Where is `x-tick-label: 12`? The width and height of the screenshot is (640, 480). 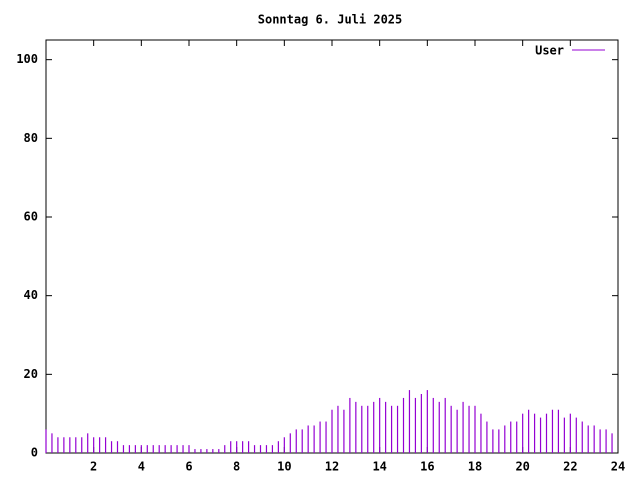
x-tick-label: 12 is located at coordinates (332, 467).